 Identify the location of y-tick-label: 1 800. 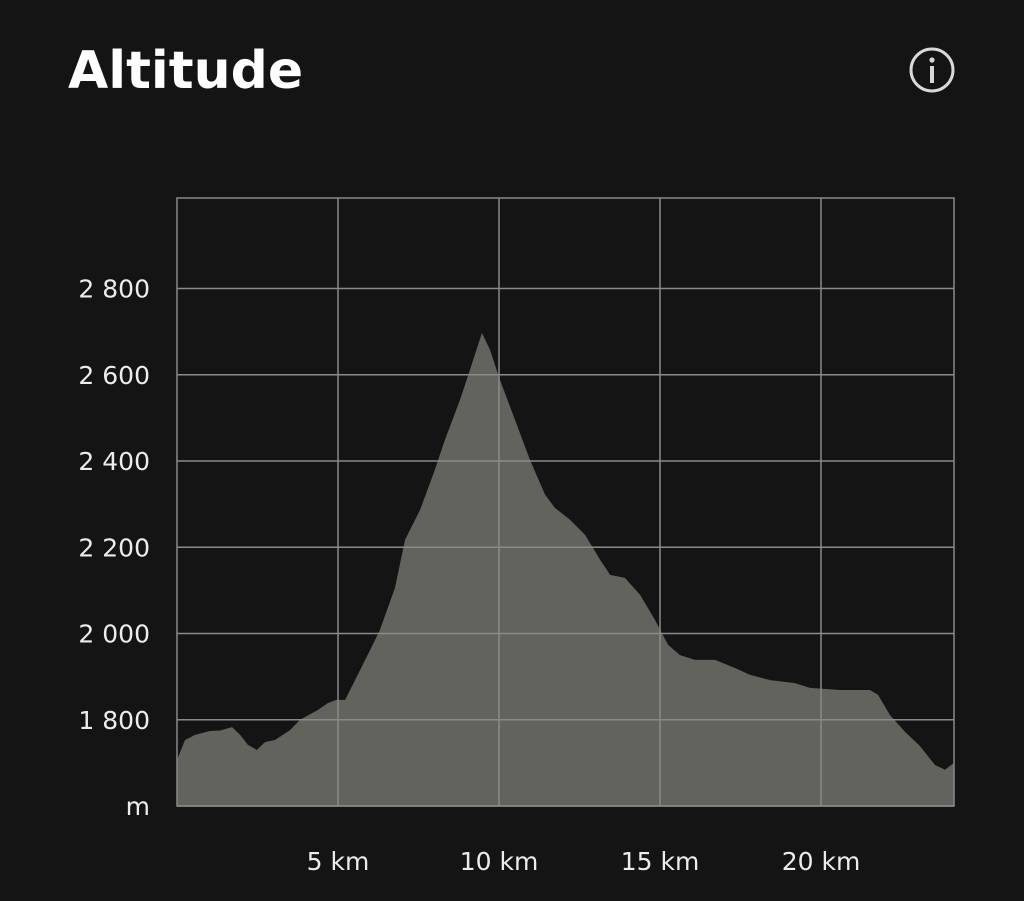
(114, 720).